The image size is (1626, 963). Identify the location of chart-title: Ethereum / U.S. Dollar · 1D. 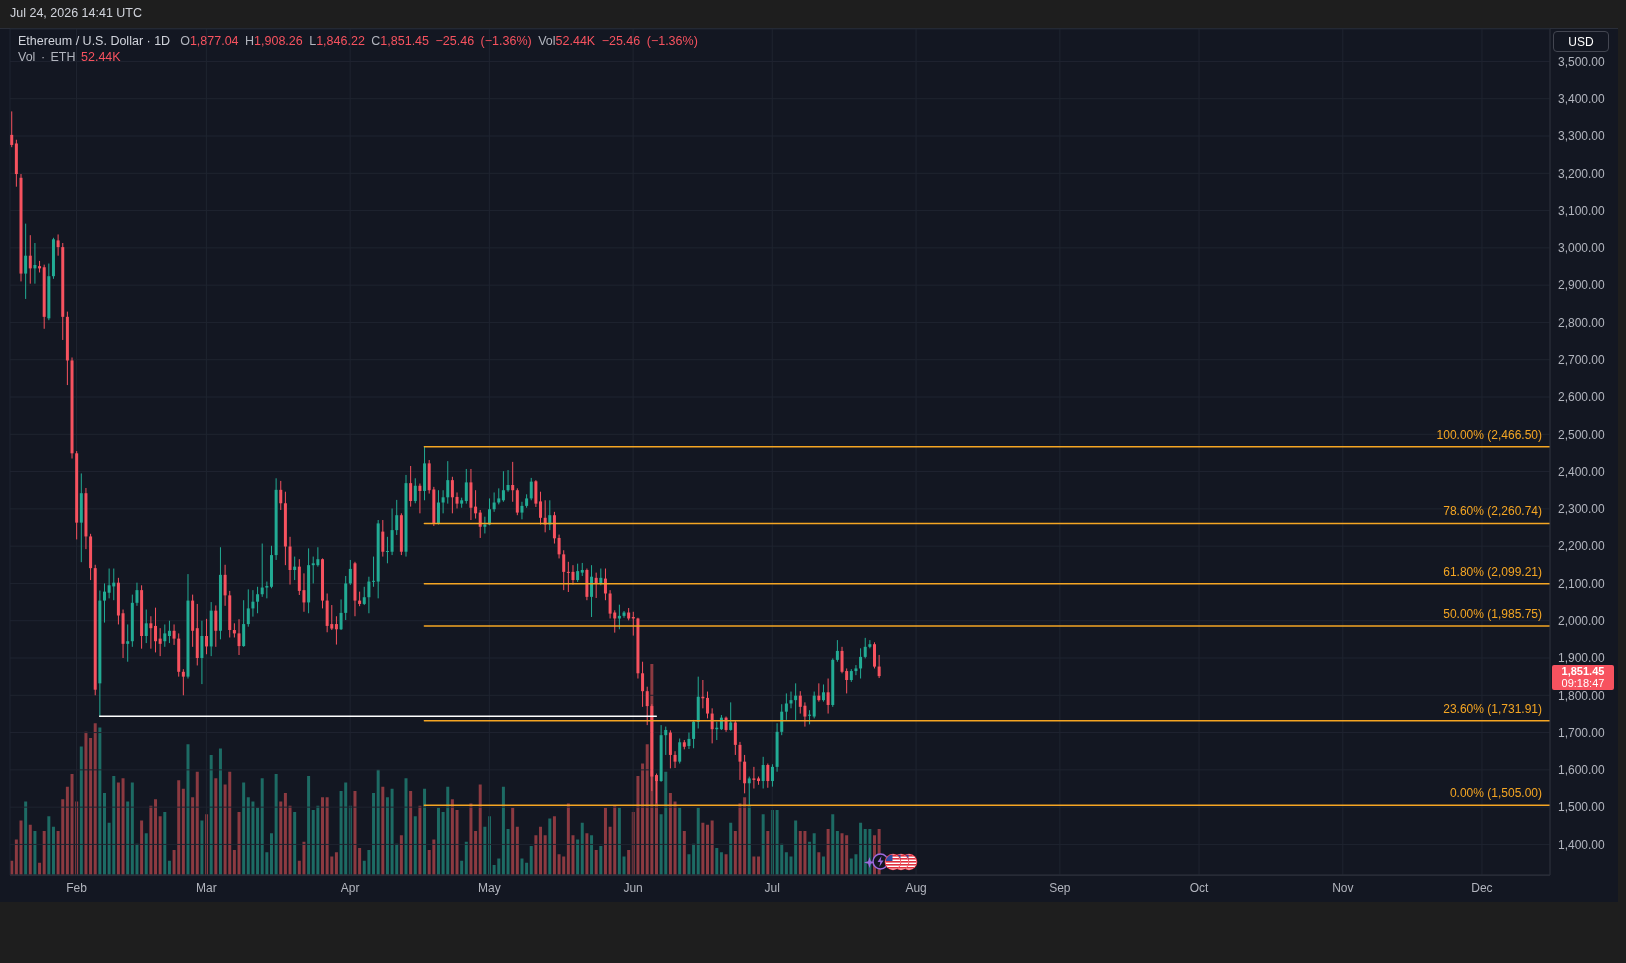
(94, 41).